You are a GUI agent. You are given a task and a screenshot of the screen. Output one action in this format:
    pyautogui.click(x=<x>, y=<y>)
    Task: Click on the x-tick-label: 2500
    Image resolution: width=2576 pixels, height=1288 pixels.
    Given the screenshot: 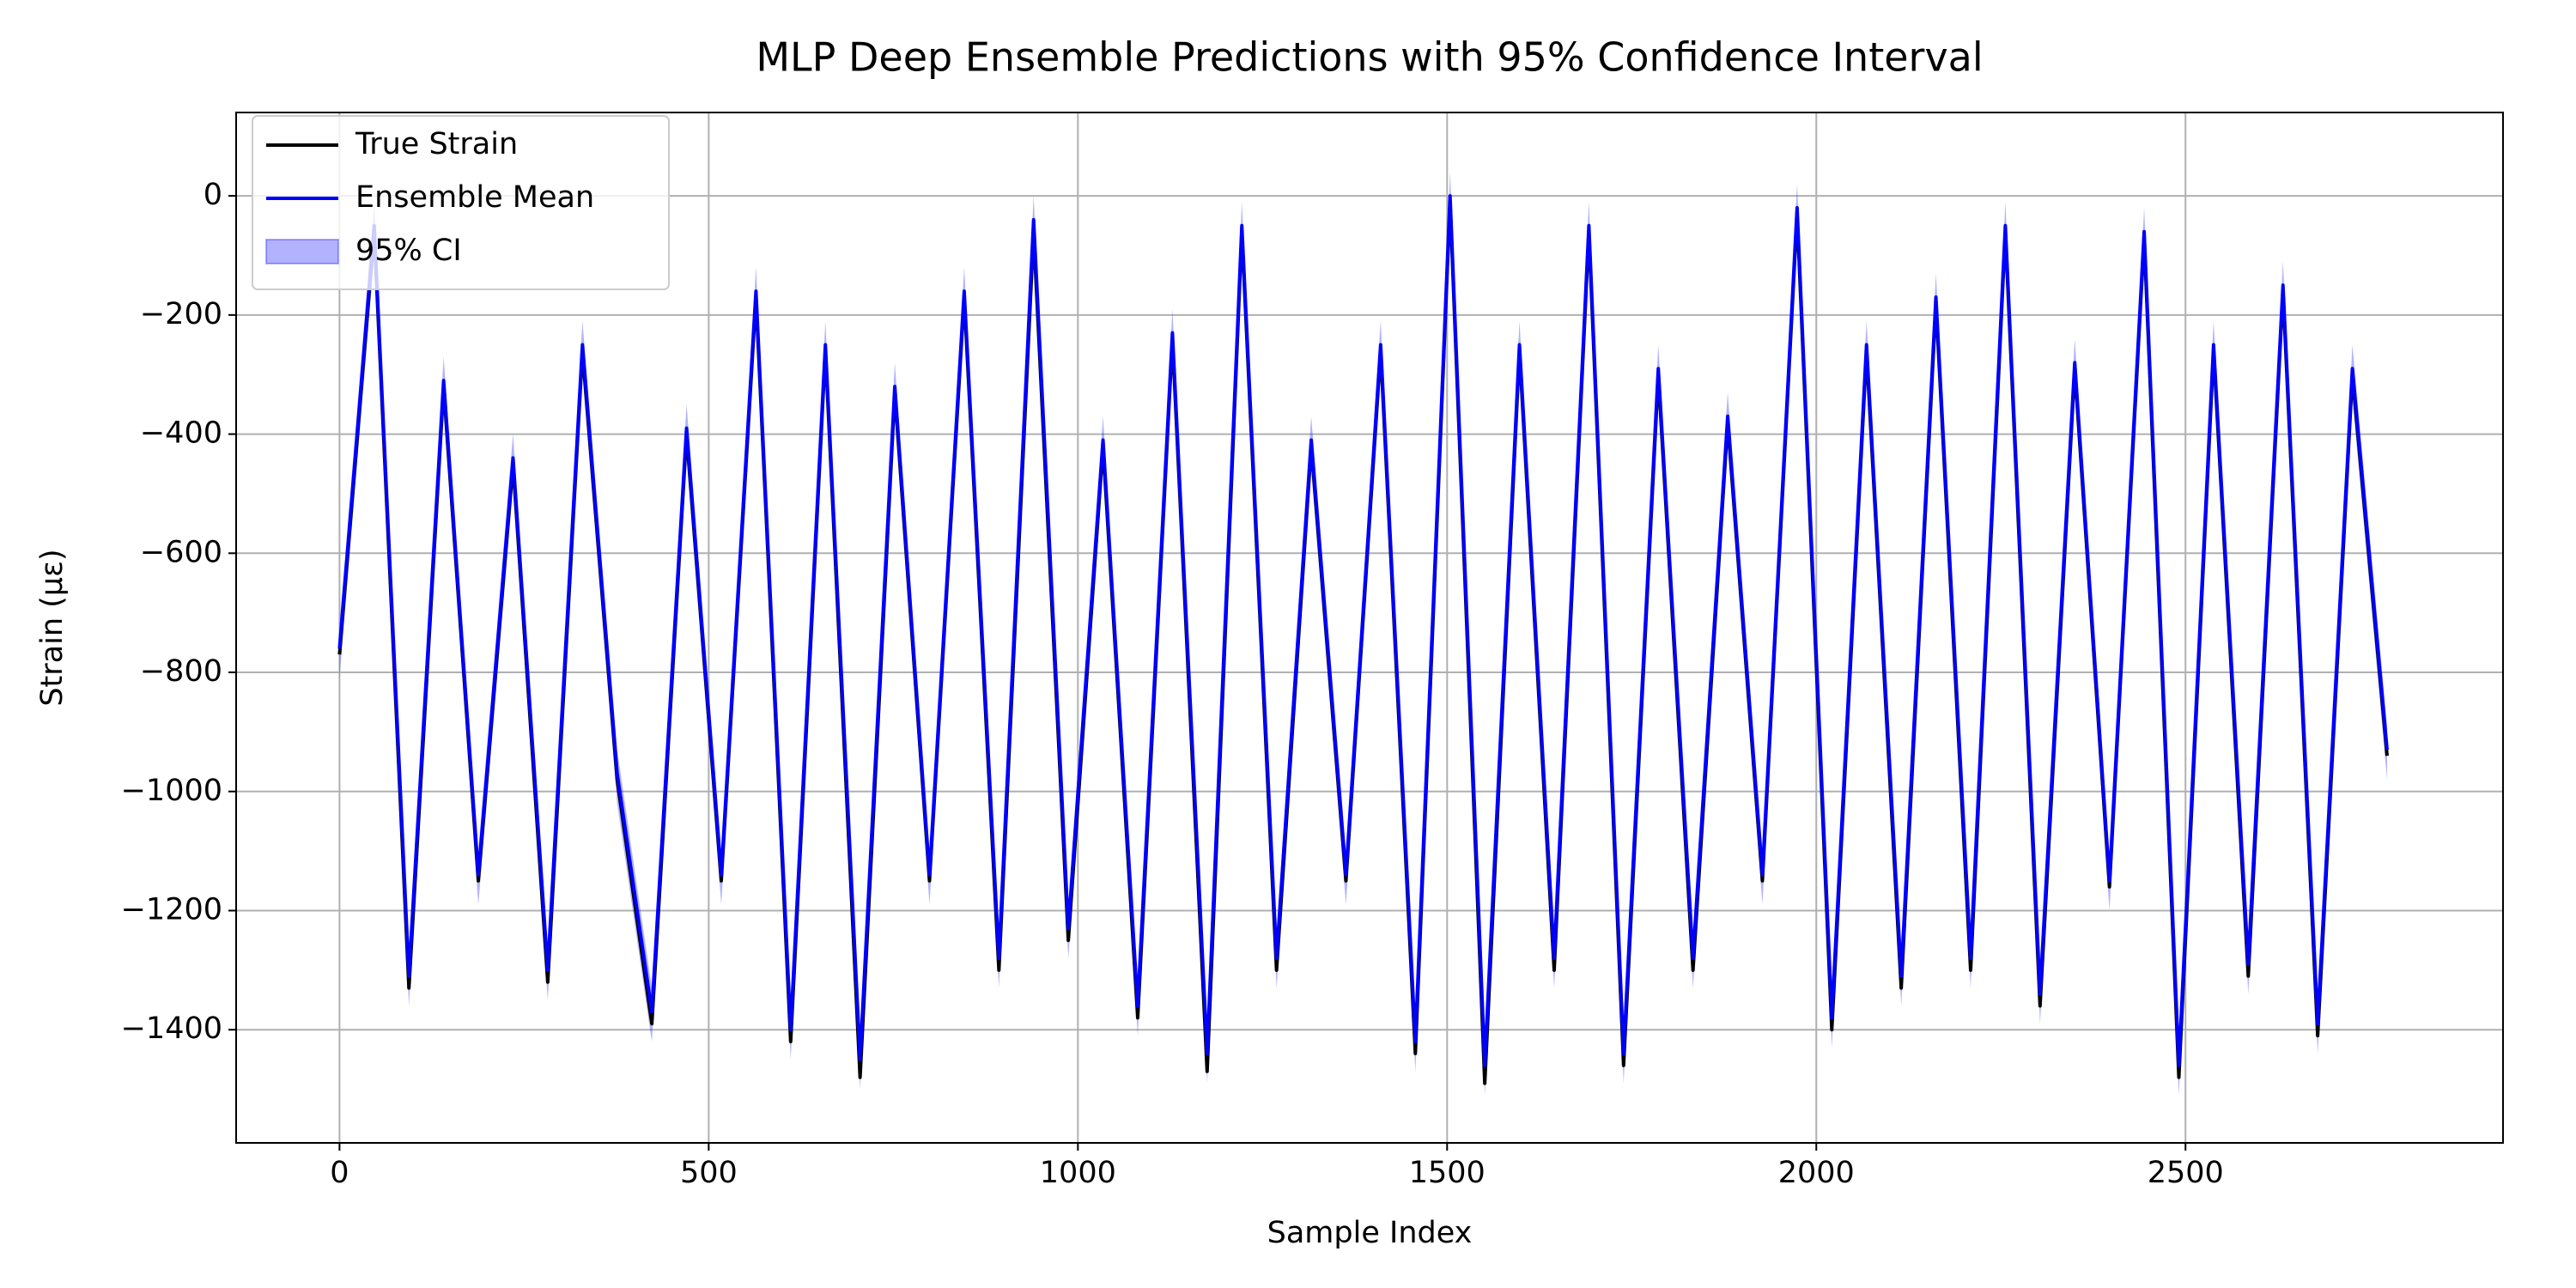 What is the action you would take?
    pyautogui.click(x=2186, y=1173)
    